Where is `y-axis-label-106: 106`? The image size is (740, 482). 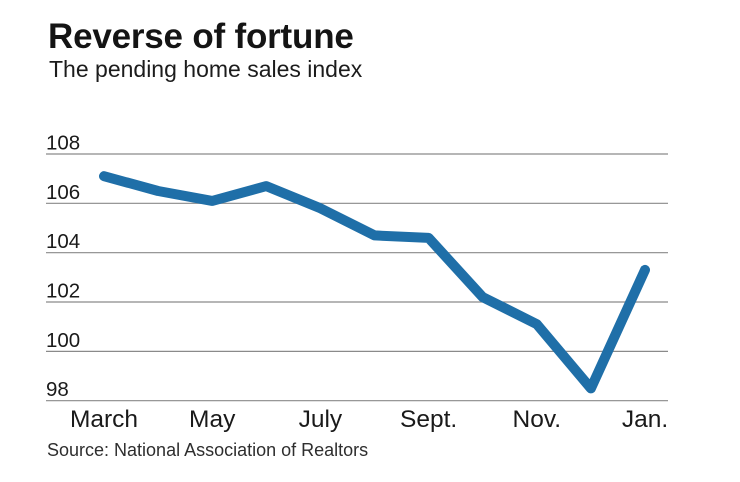 y-axis-label-106: 106 is located at coordinates (63, 192).